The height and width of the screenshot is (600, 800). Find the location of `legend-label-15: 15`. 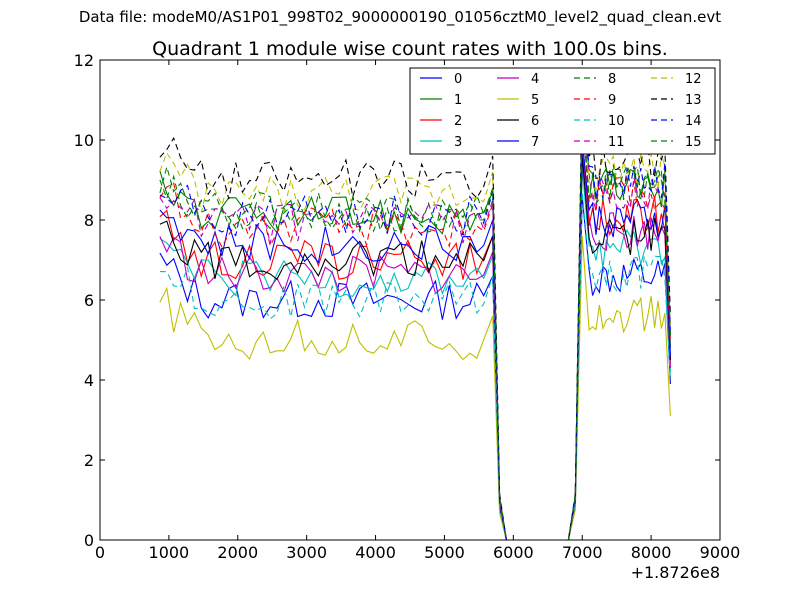

legend-label-15: 15 is located at coordinates (693, 142).